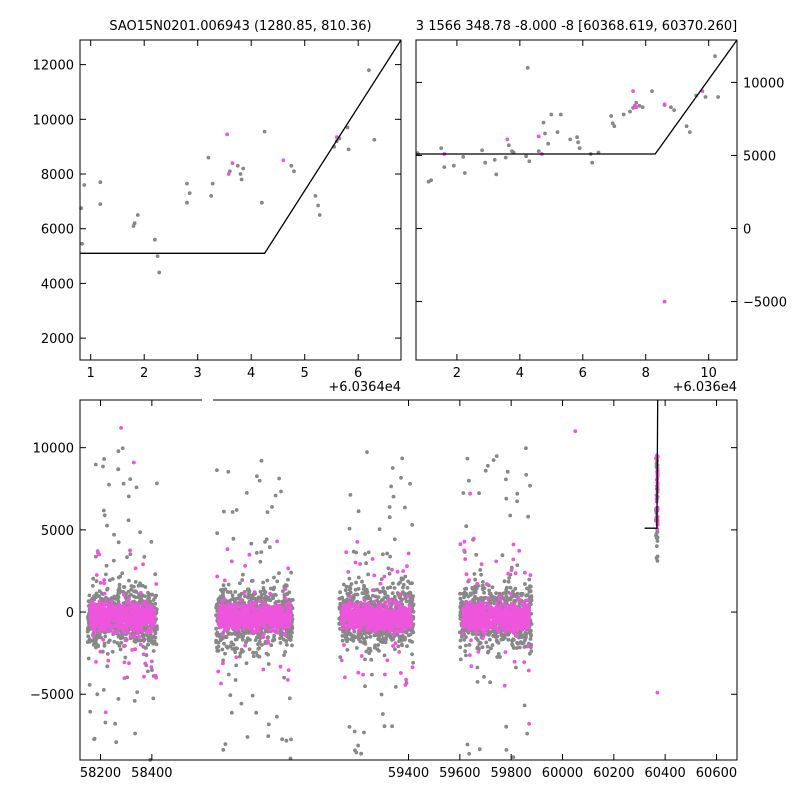  What do you see at coordinates (457, 373) in the screenshot?
I see `x-tick-label: 2` at bounding box center [457, 373].